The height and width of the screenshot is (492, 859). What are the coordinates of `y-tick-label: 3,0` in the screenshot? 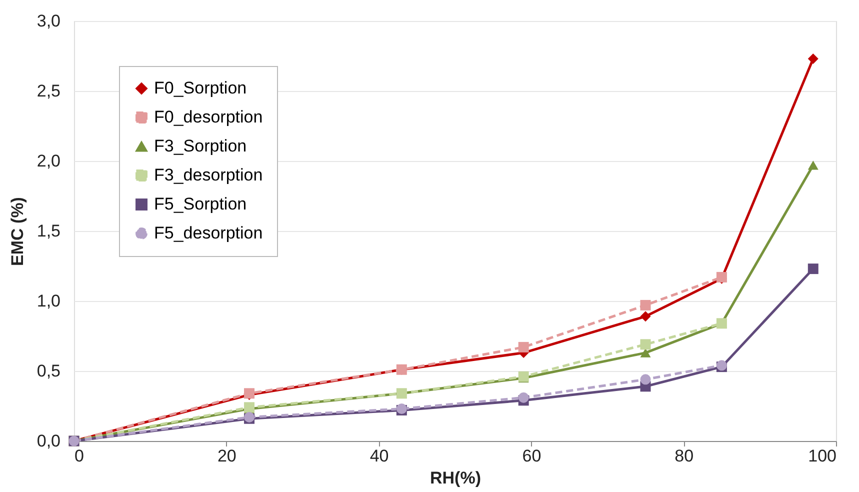 It's located at (48, 21).